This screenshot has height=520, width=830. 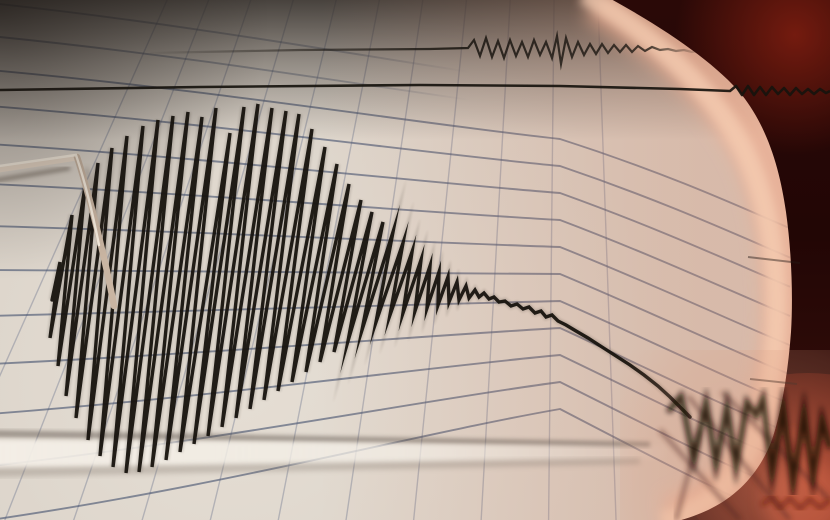 I want to click on rim-grid-segment, so click(x=774, y=260).